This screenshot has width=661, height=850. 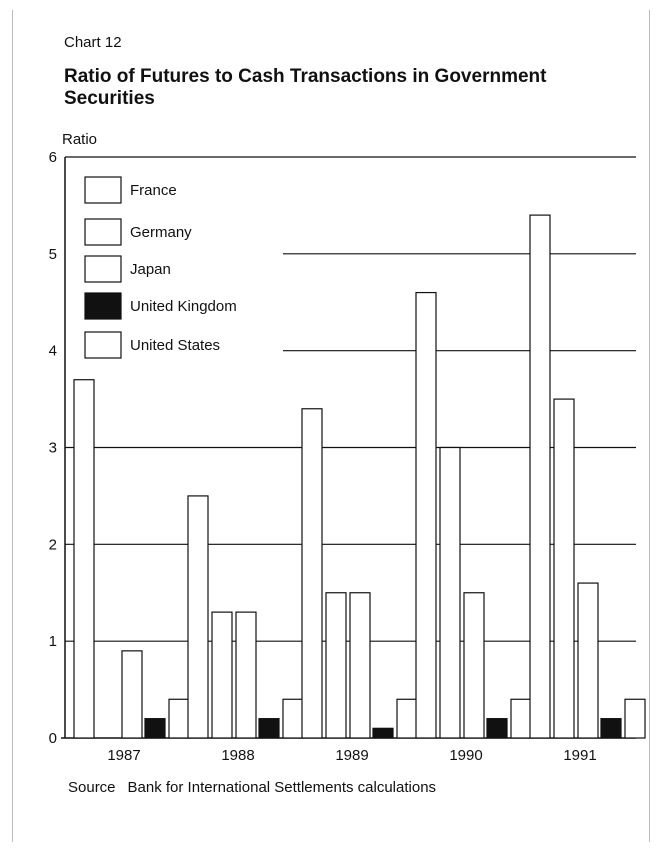 I want to click on y-tick-label: 5, so click(x=53, y=254).